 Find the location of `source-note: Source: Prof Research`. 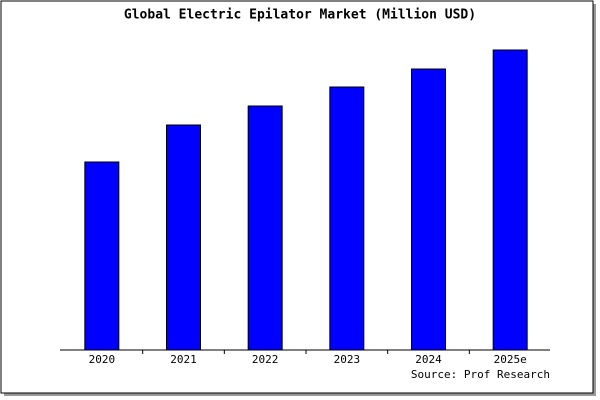

source-note: Source: Prof Research is located at coordinates (480, 374).